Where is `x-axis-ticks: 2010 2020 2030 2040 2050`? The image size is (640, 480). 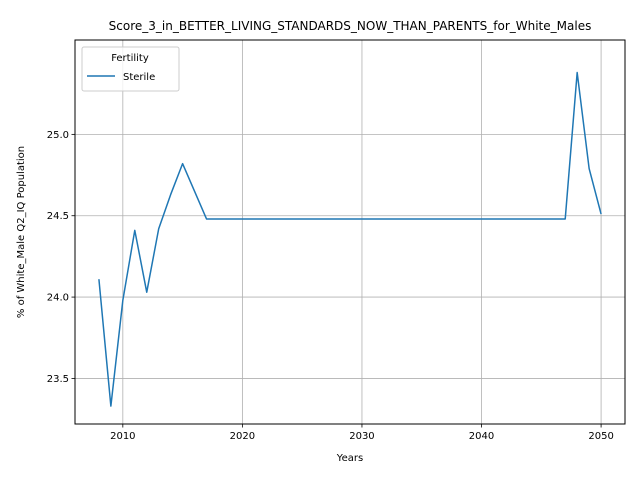
x-axis-ticks: 2010 2020 2030 2040 2050 is located at coordinates (362, 433).